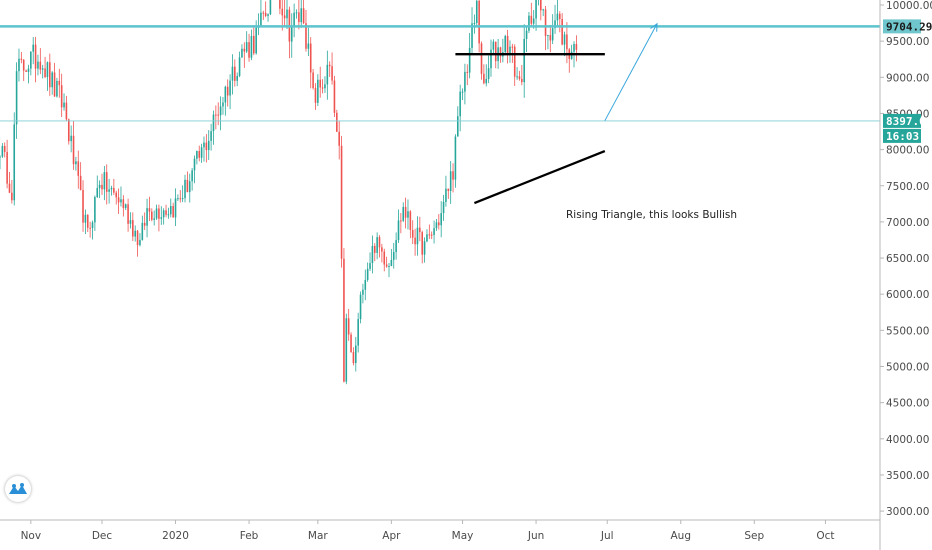  Describe the element at coordinates (535, 536) in the screenshot. I see `x-tick-label: Jun` at that location.